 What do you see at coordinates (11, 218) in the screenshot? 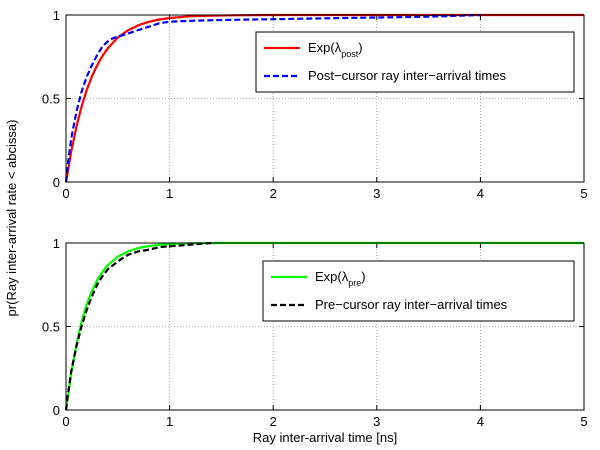
I see `y-axis-label: pr(Ray inter-arrival rate < abcissa)` at bounding box center [11, 218].